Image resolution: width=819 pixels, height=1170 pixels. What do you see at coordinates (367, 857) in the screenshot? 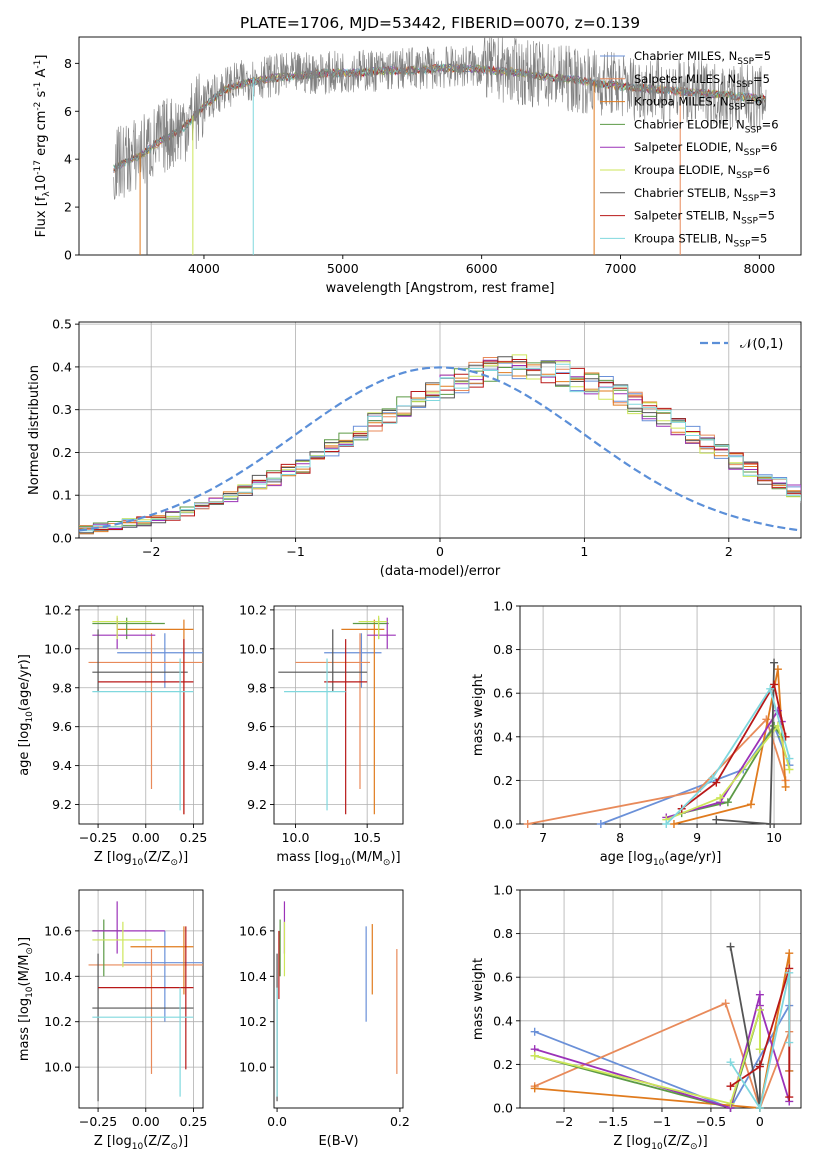
I see `text-run: (M/M` at bounding box center [367, 857].